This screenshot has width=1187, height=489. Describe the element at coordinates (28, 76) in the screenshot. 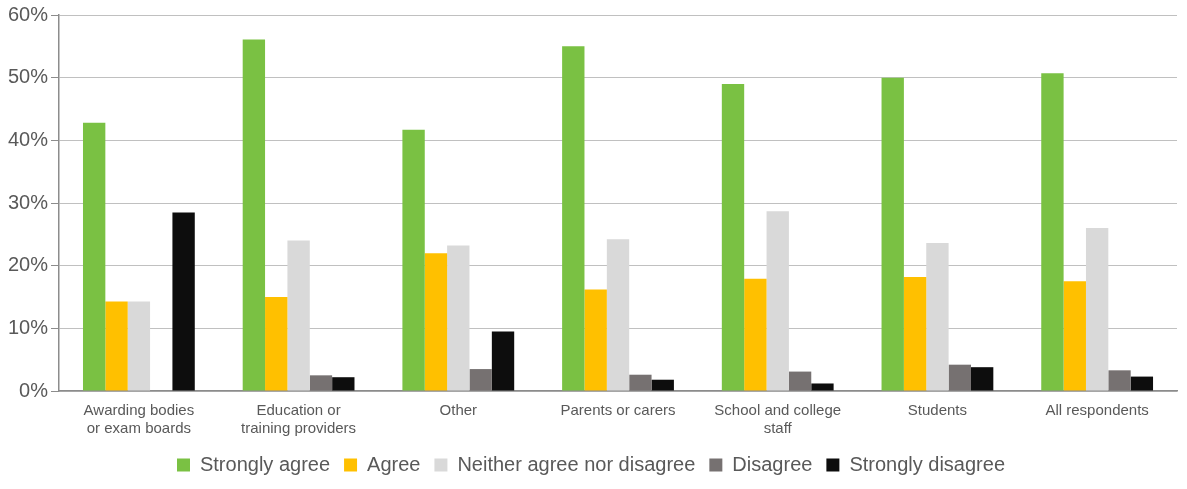

I see `y-tick-label: 50%` at that location.